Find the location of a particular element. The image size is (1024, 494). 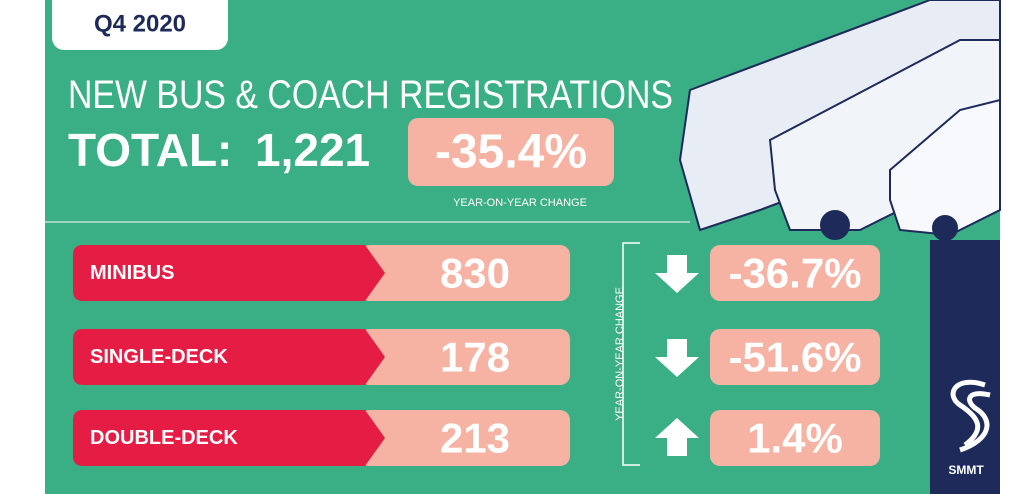

total-change-box is located at coordinates (511, 152).